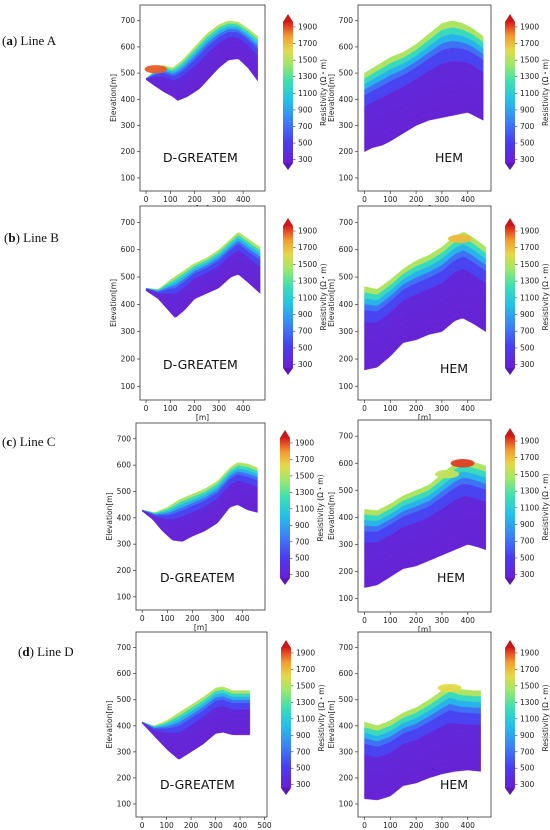  What do you see at coordinates (307, 247) in the screenshot?
I see `colorbar-tick-label: 1700` at bounding box center [307, 247].